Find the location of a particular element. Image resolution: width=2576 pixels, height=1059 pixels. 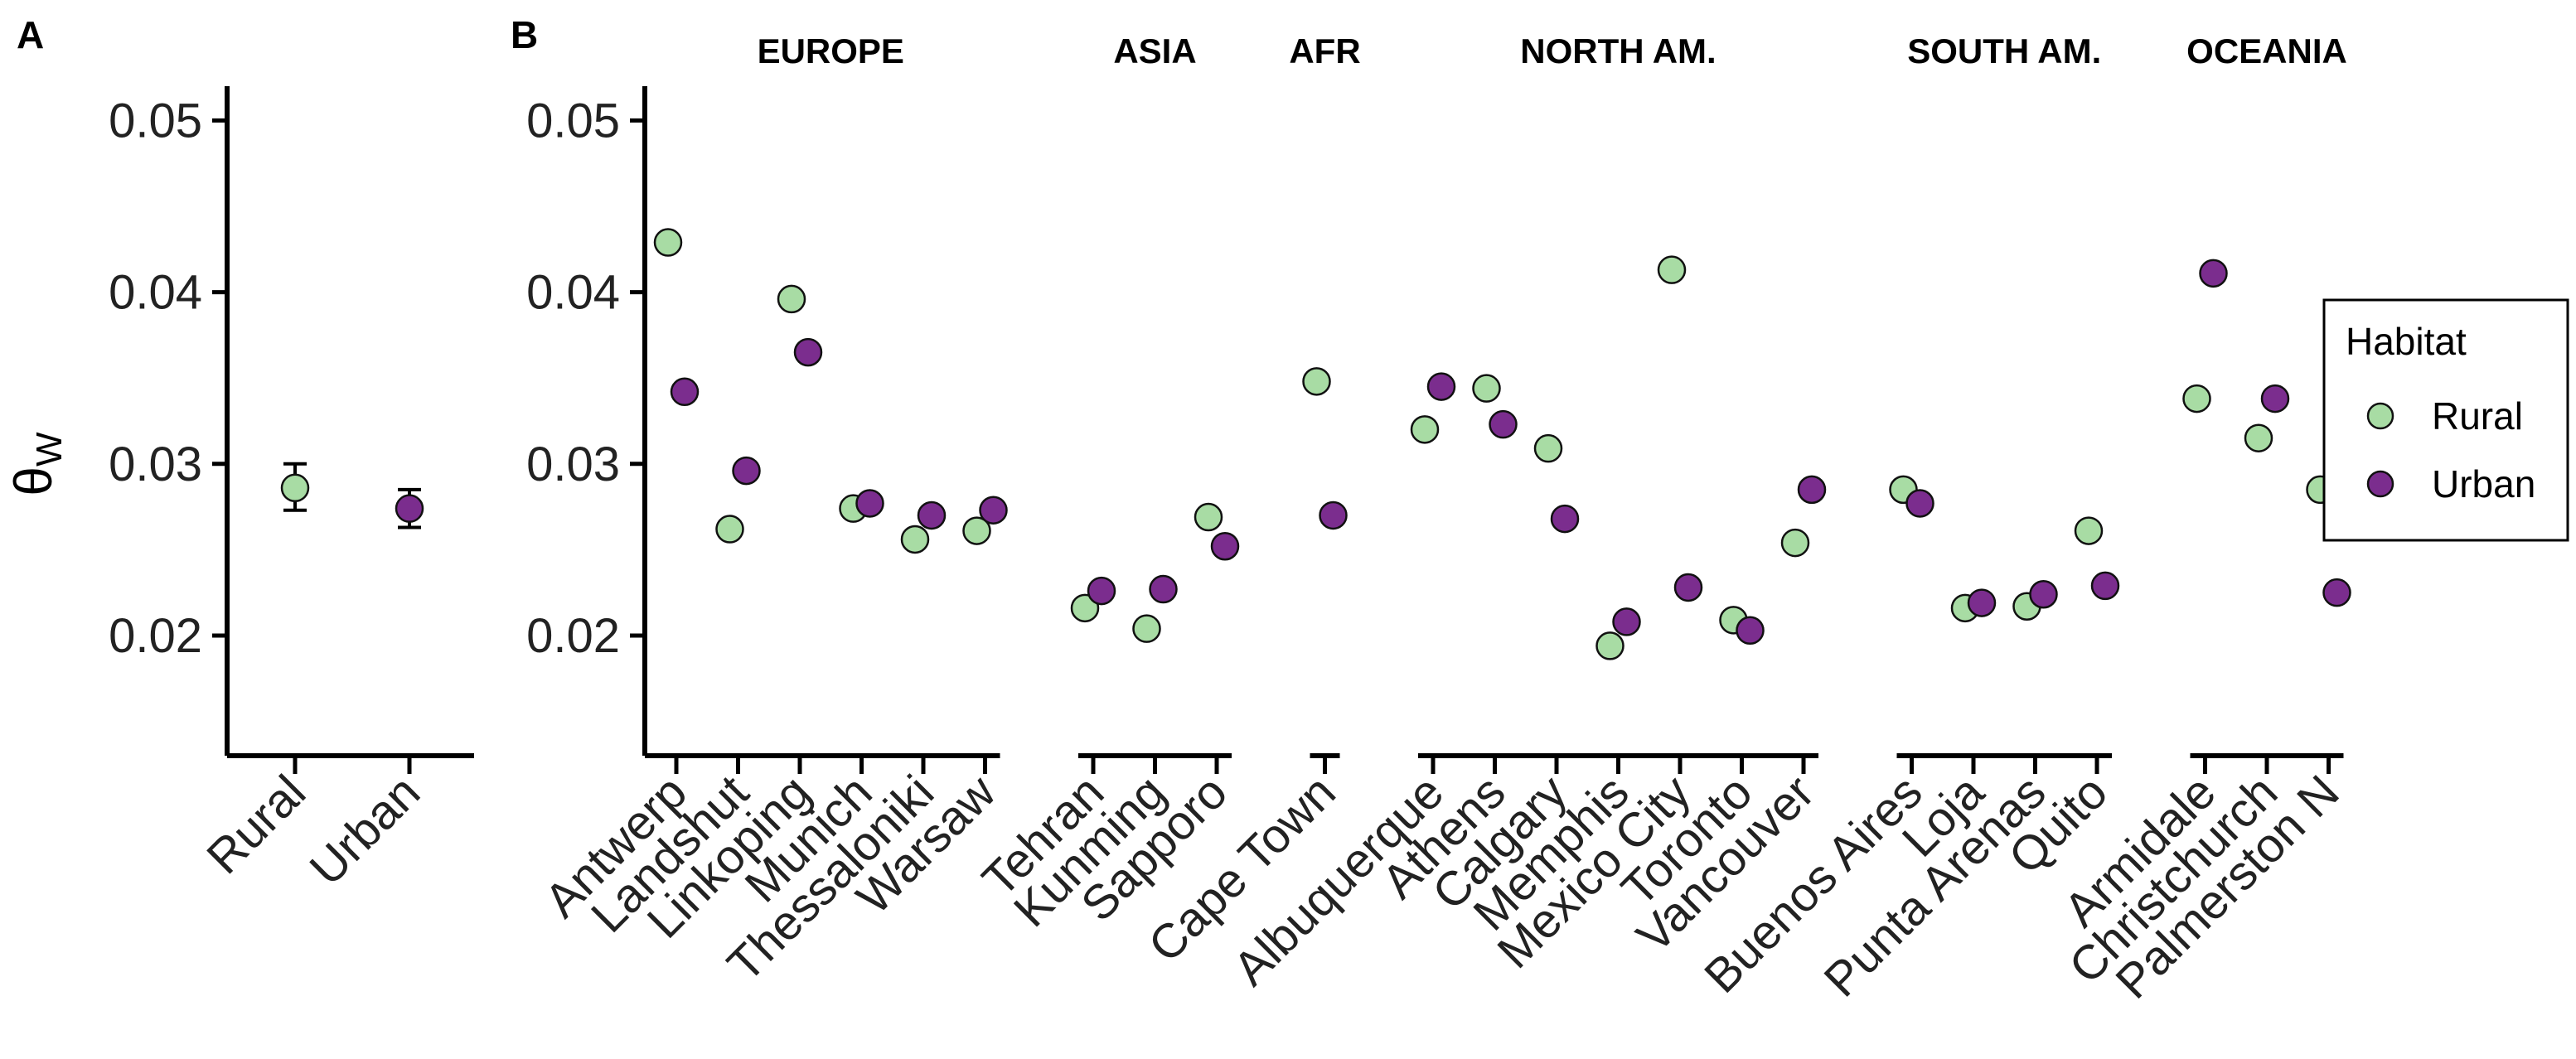

panel-a-x-tick-label-urban: Urban is located at coordinates (365, 830).